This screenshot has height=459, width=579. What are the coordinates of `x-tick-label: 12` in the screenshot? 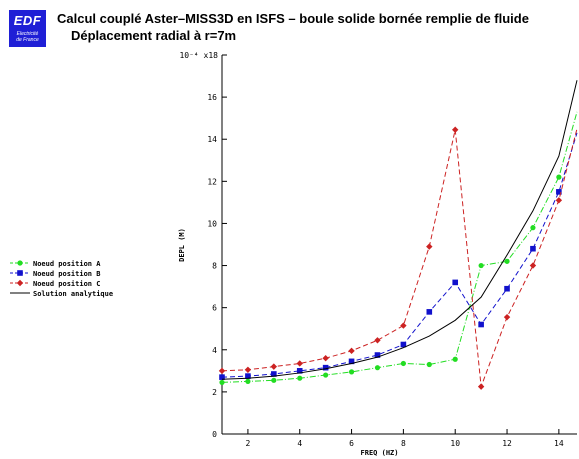 It's located at (507, 443).